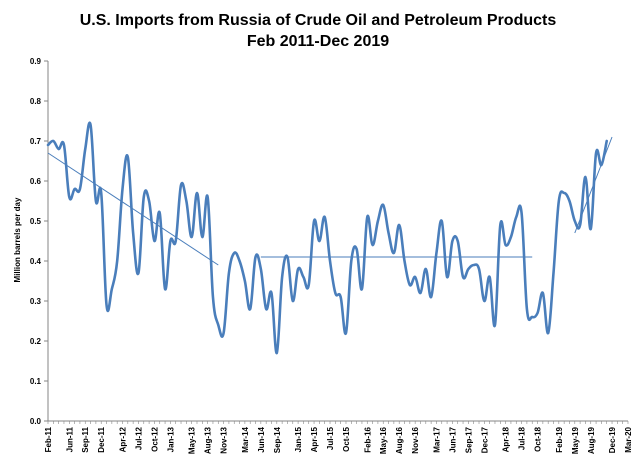 The height and width of the screenshot is (465, 640). Describe the element at coordinates (436, 439) in the screenshot. I see `x-tick-label: Mar-17` at that location.